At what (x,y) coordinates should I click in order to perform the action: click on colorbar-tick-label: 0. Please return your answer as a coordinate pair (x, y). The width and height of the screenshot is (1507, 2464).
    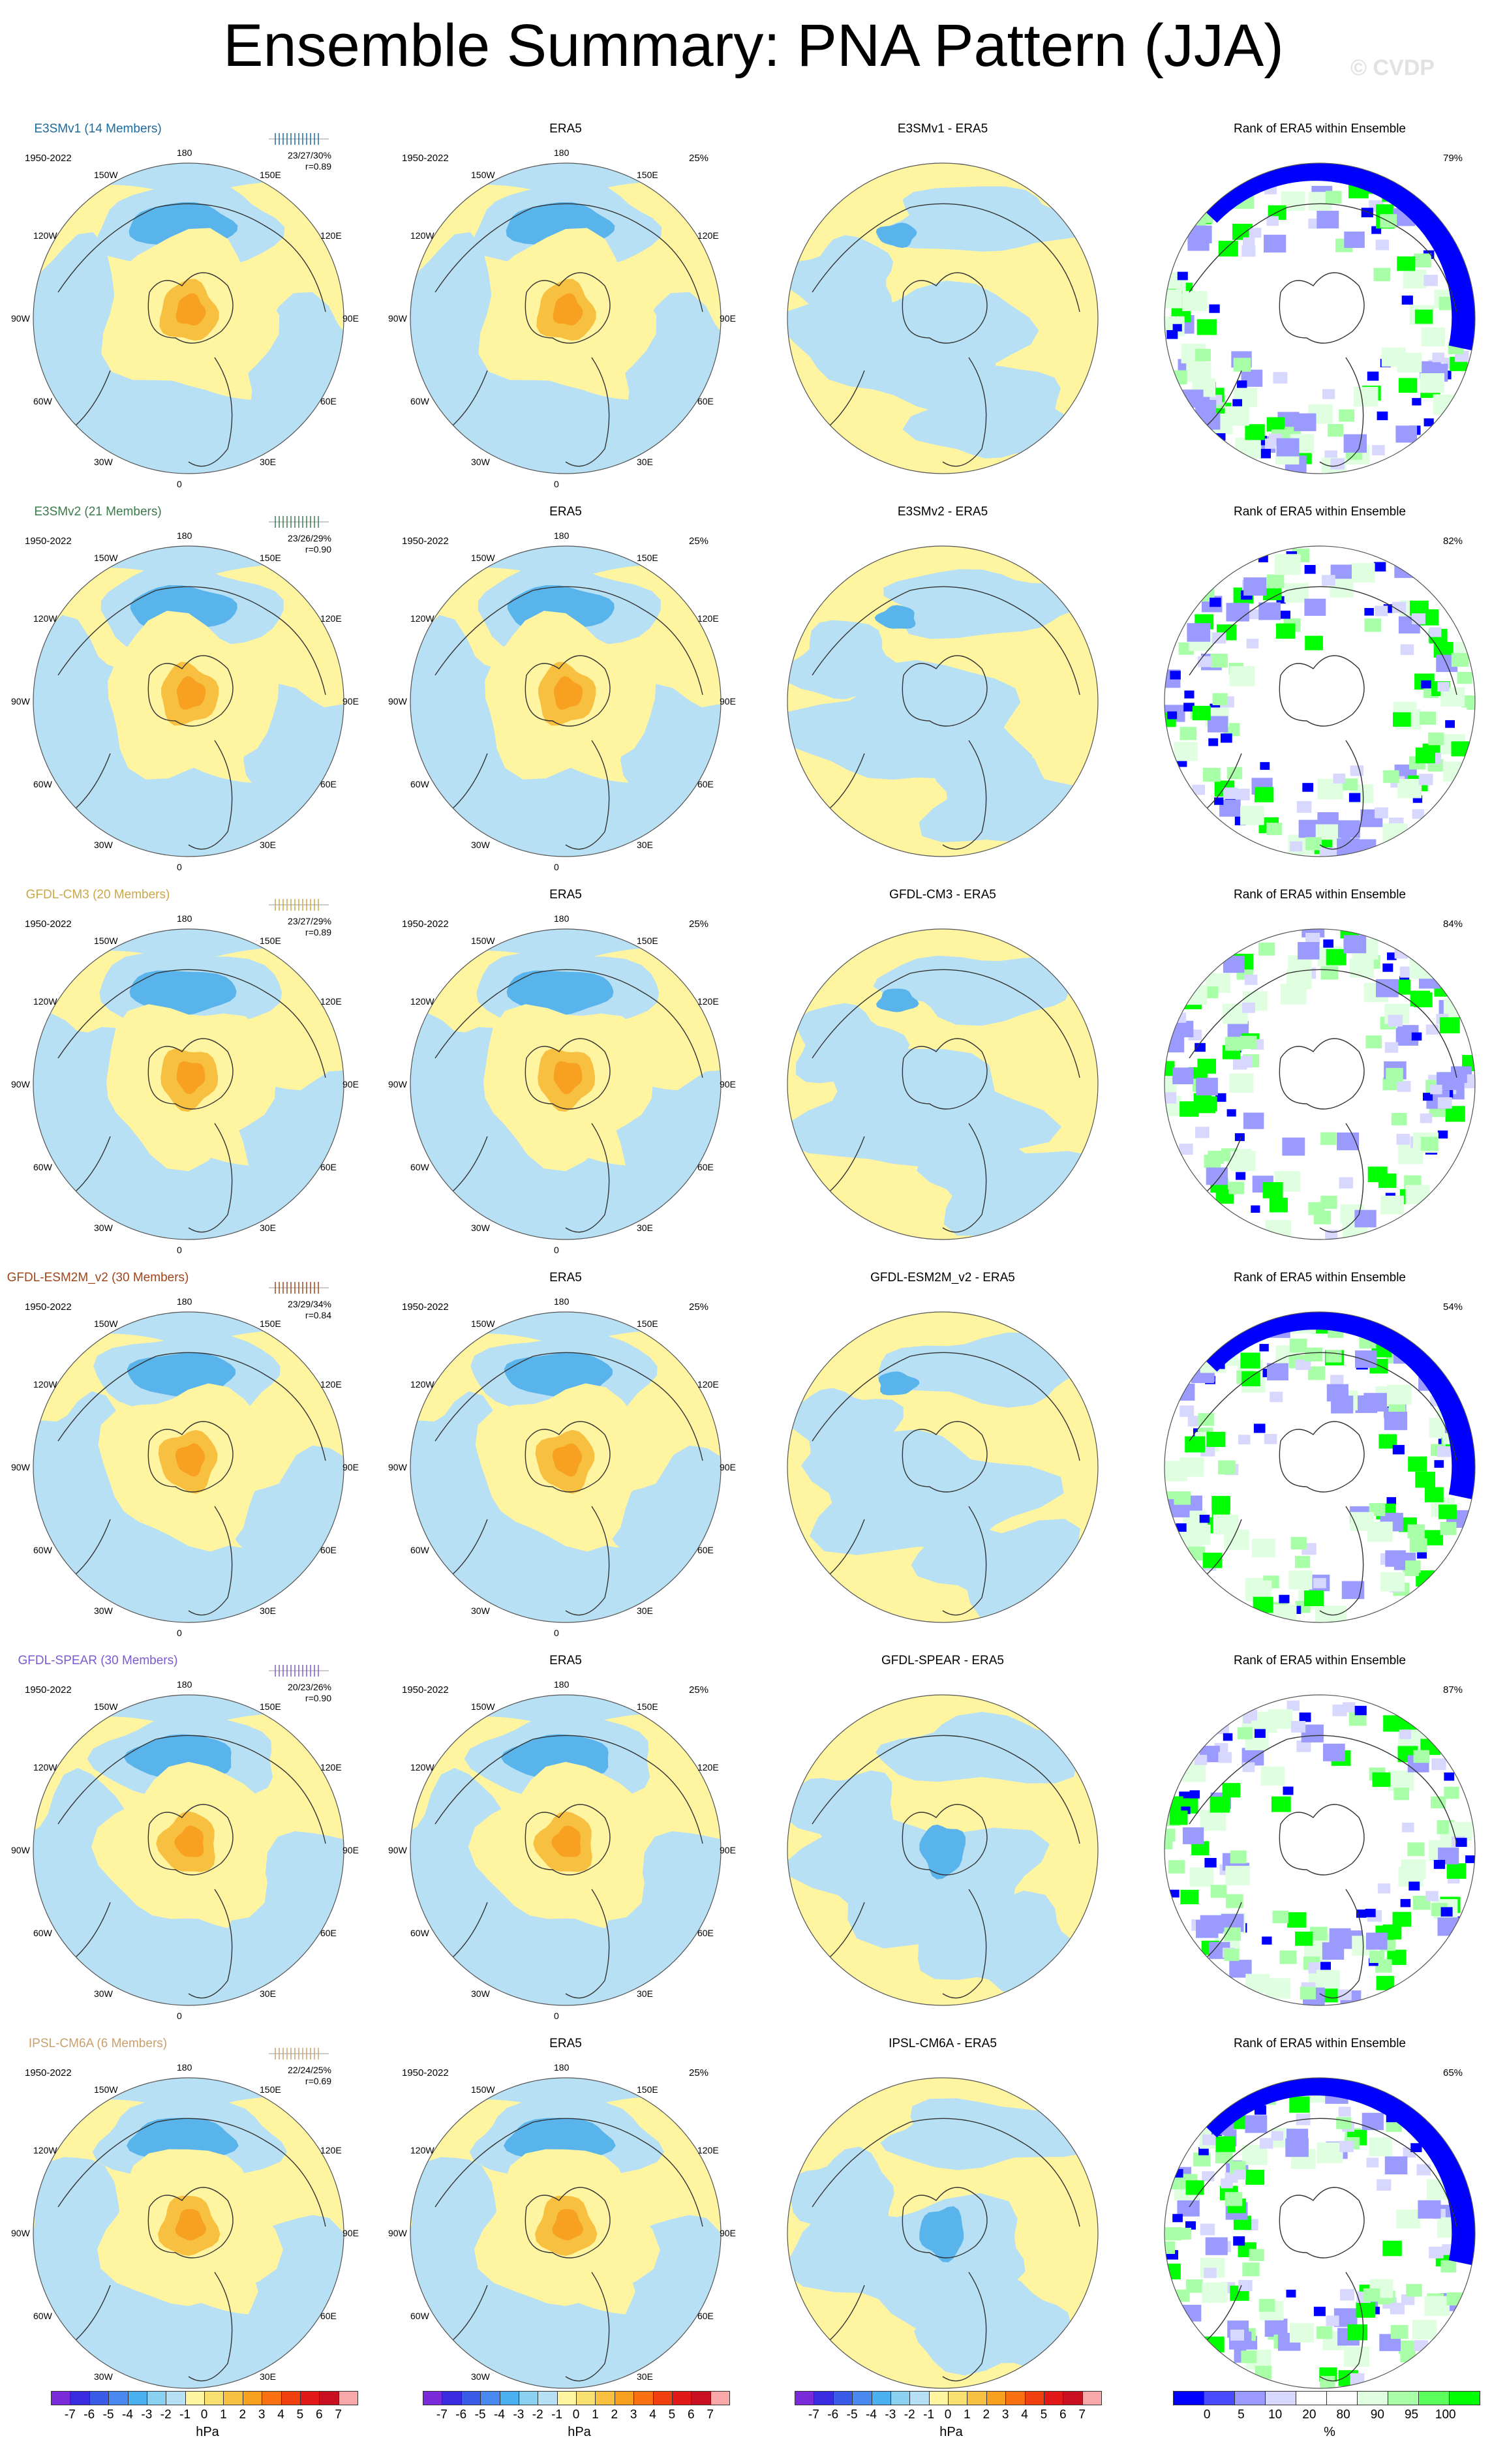
    Looking at the image, I should click on (204, 2415).